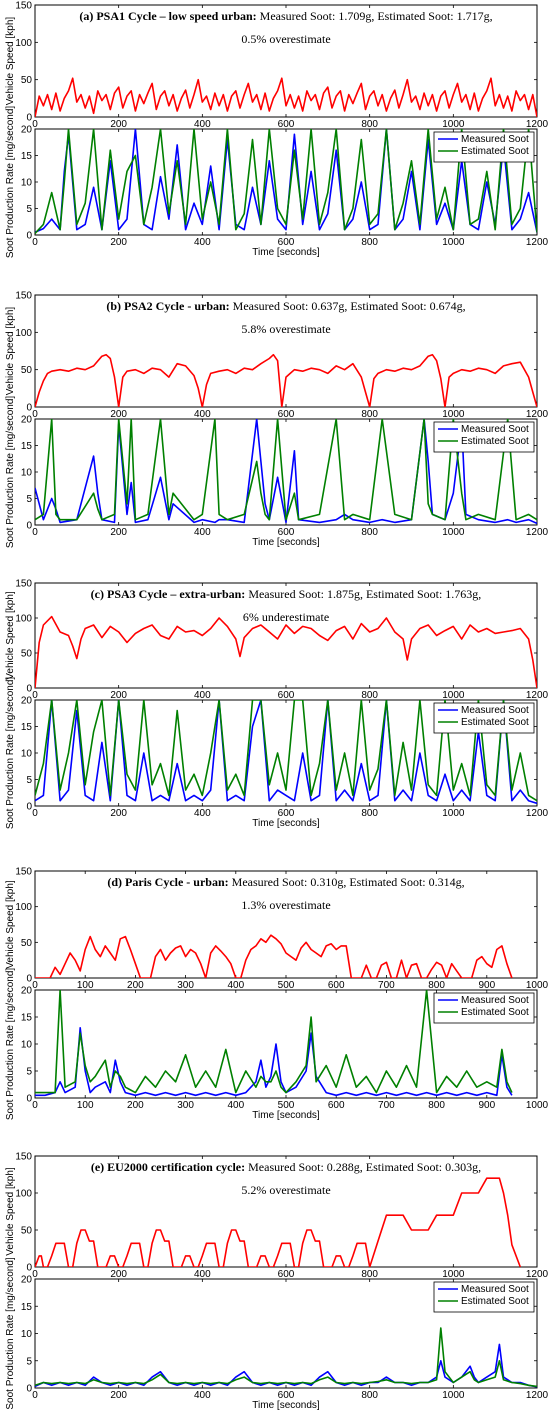 This screenshot has height=1416, width=550. What do you see at coordinates (185, 1105) in the screenshot?
I see `soot-xtick-label: 300` at bounding box center [185, 1105].